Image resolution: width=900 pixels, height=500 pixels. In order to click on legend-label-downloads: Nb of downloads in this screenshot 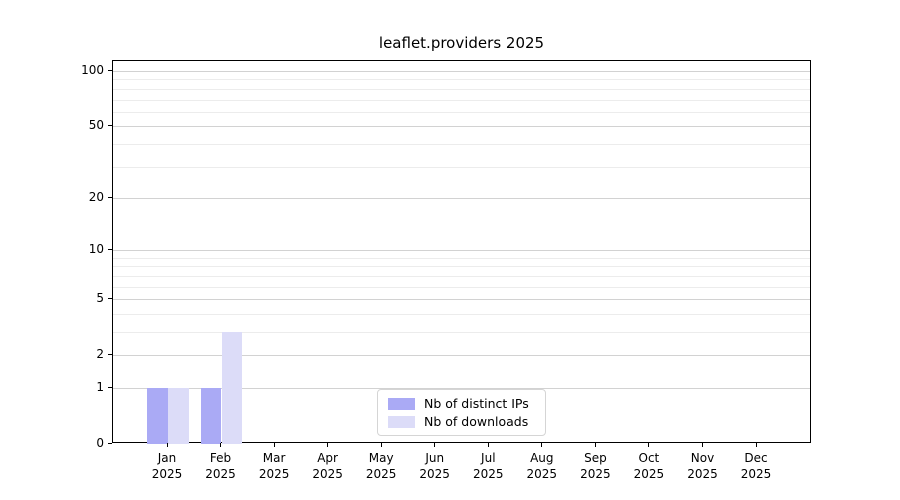, I will do `click(476, 421)`.